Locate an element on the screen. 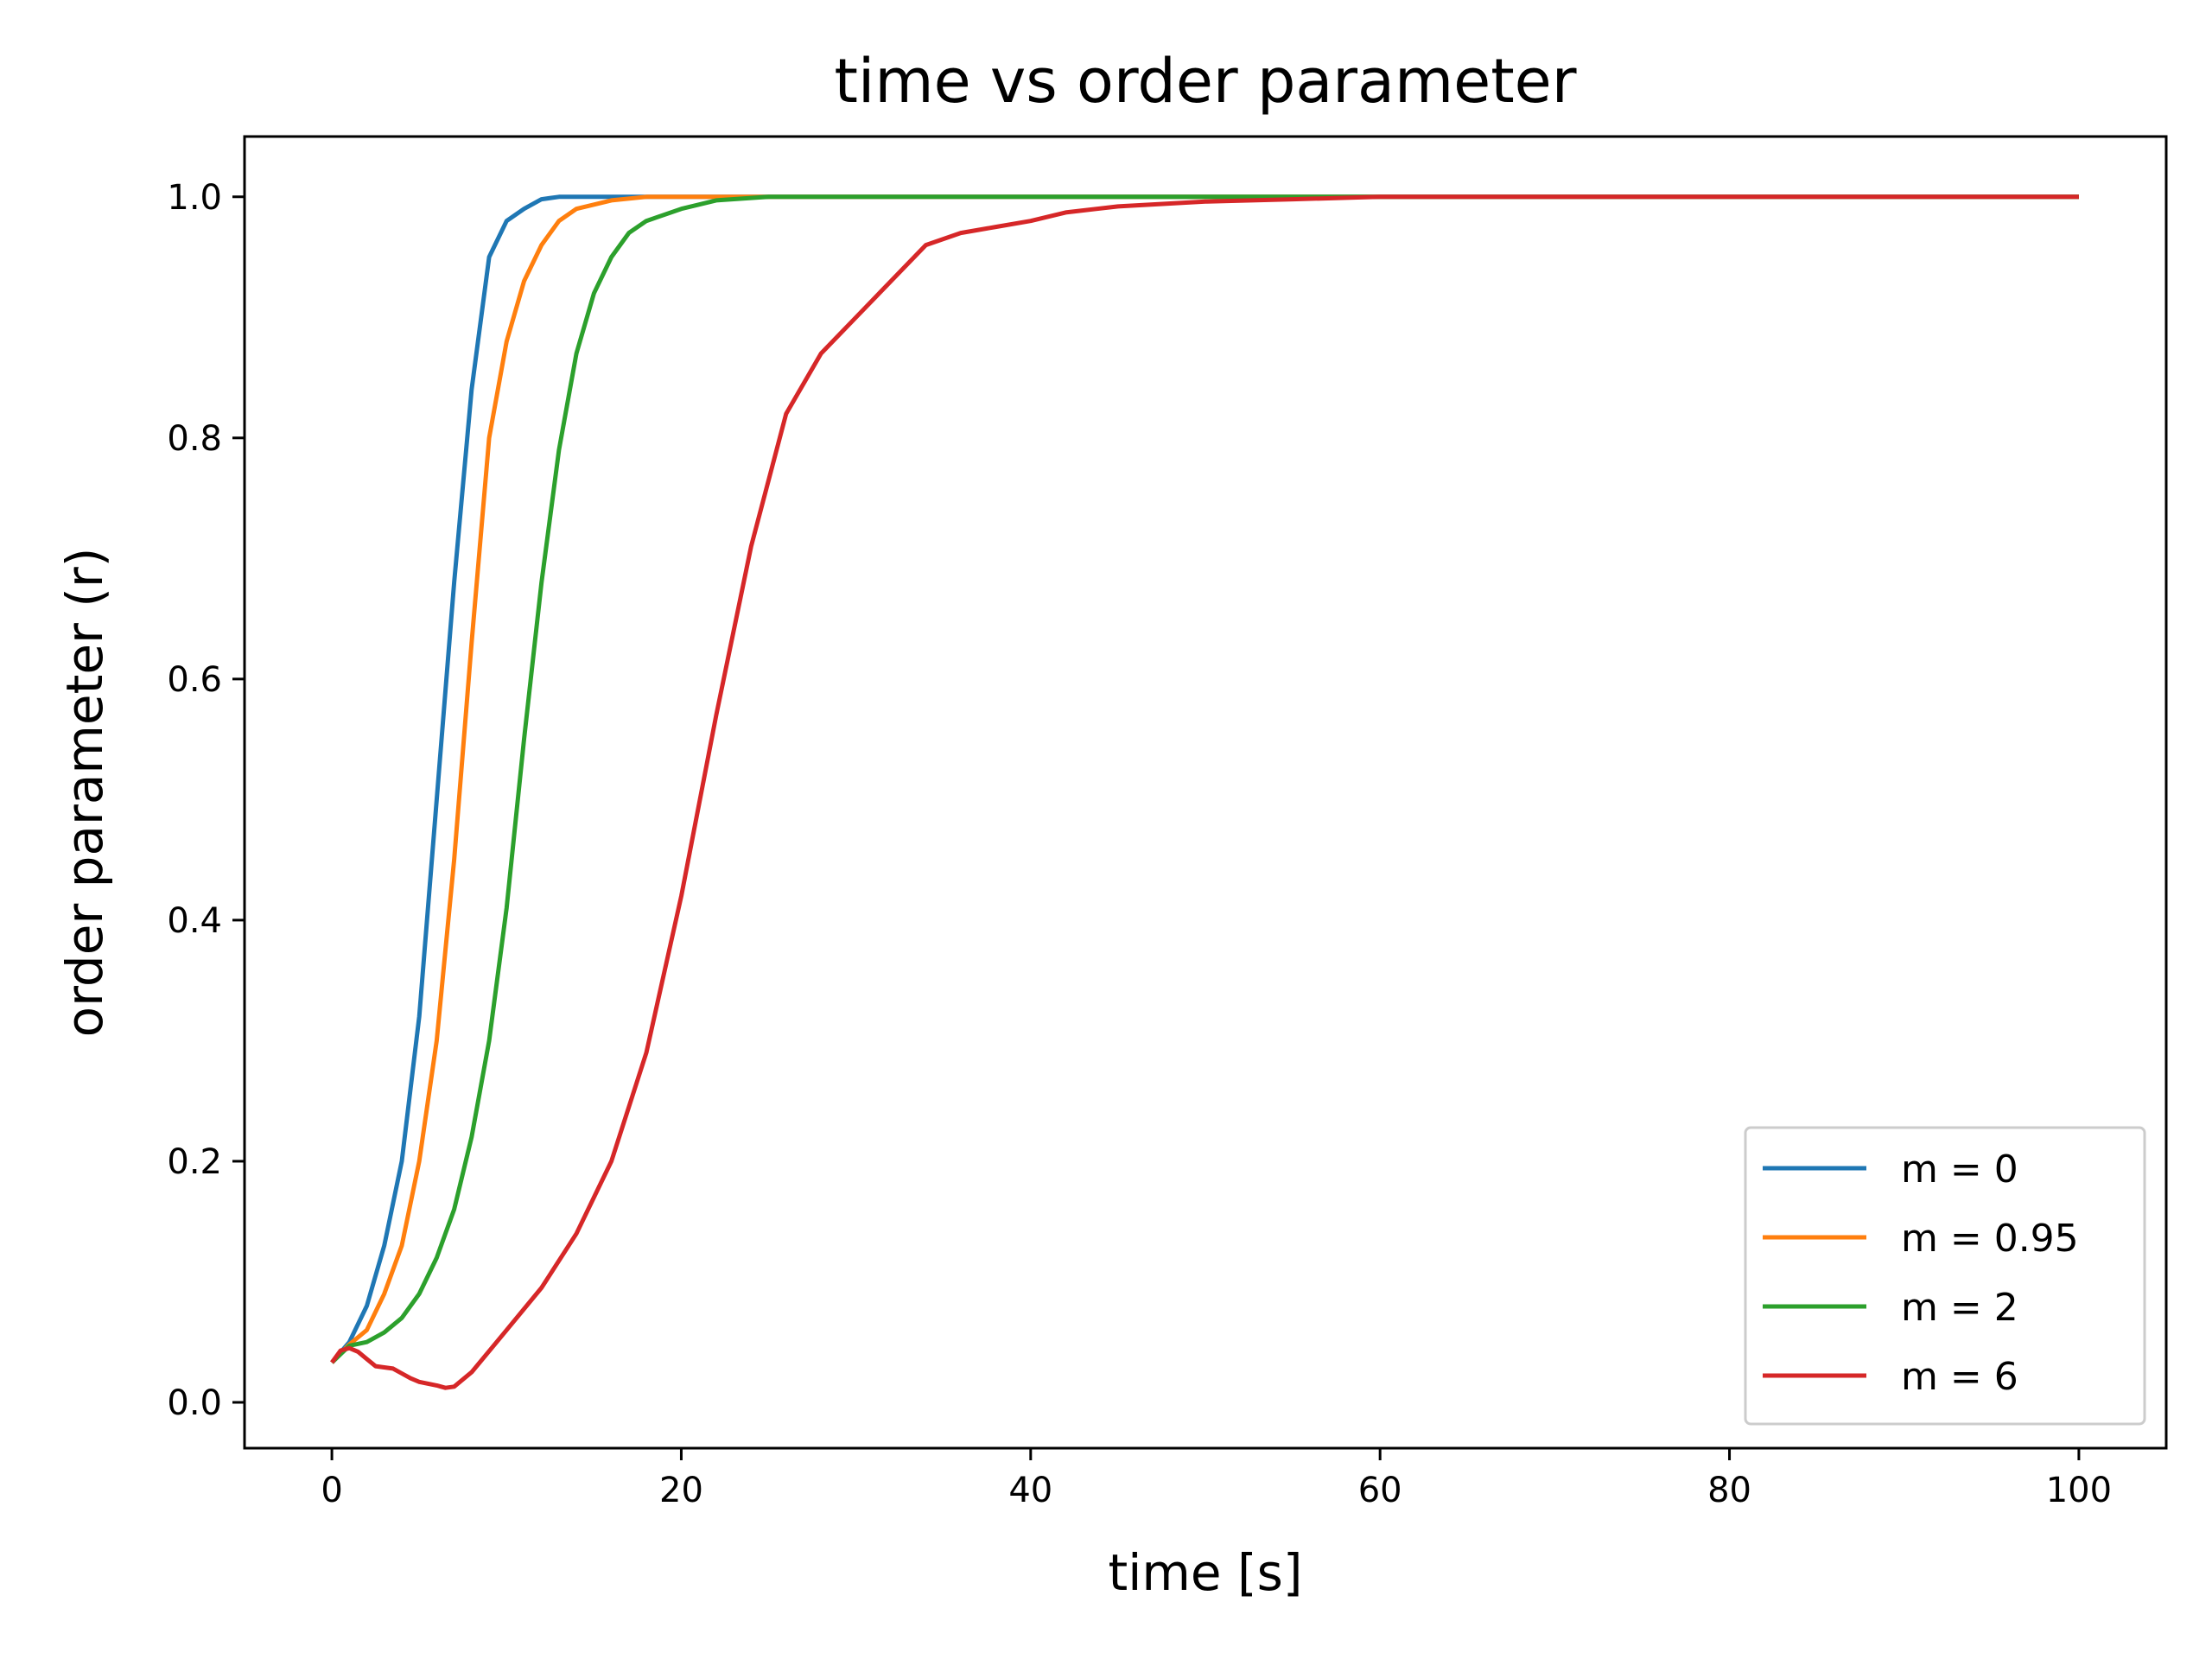 This screenshot has height=1659, width=2212. x-tick-label: 20 is located at coordinates (681, 1490).